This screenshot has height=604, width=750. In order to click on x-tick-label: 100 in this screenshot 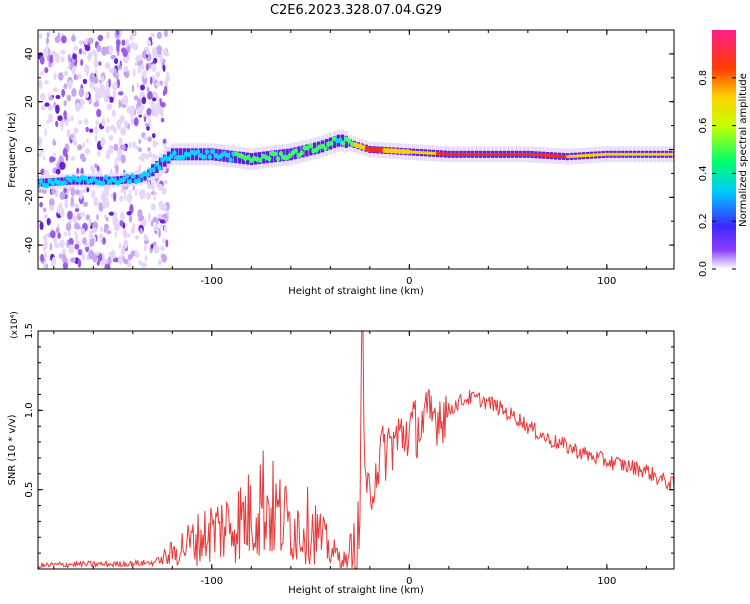, I will do `click(606, 581)`.